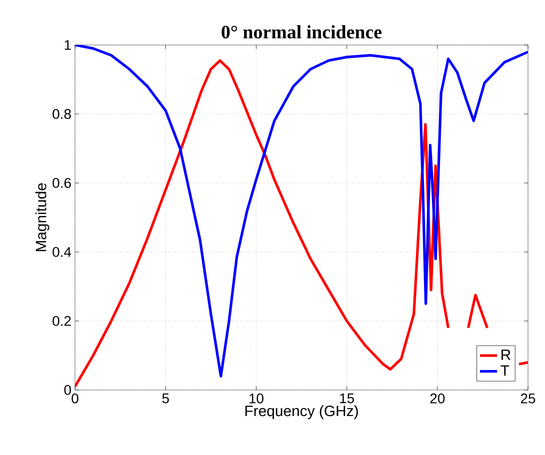  Describe the element at coordinates (61, 114) in the screenshot. I see `y-tick-label: 0.8` at that location.